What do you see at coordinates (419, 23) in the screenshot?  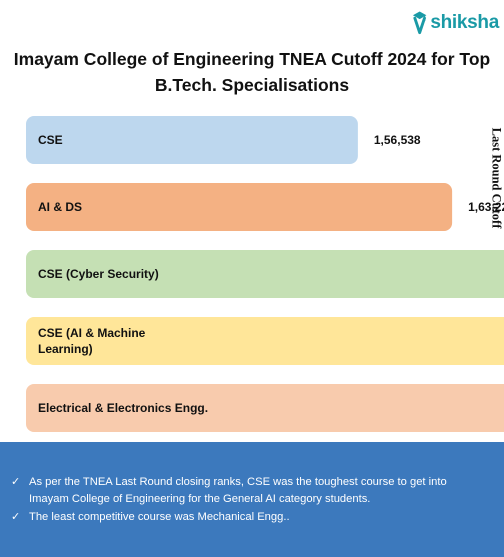 I see `graduation-cap-icon` at bounding box center [419, 23].